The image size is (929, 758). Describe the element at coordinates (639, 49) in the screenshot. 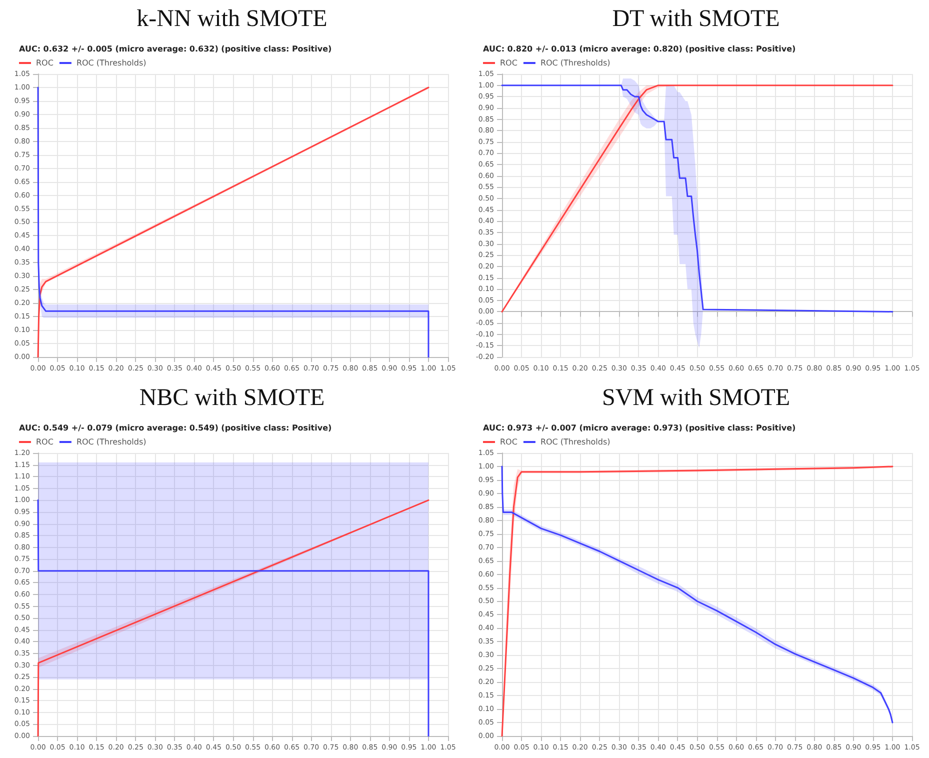

I see `chart-subtitle: AUC: 0.820 +/- 0.013 (micro average: 0.820) (positive class: Positive)` at that location.